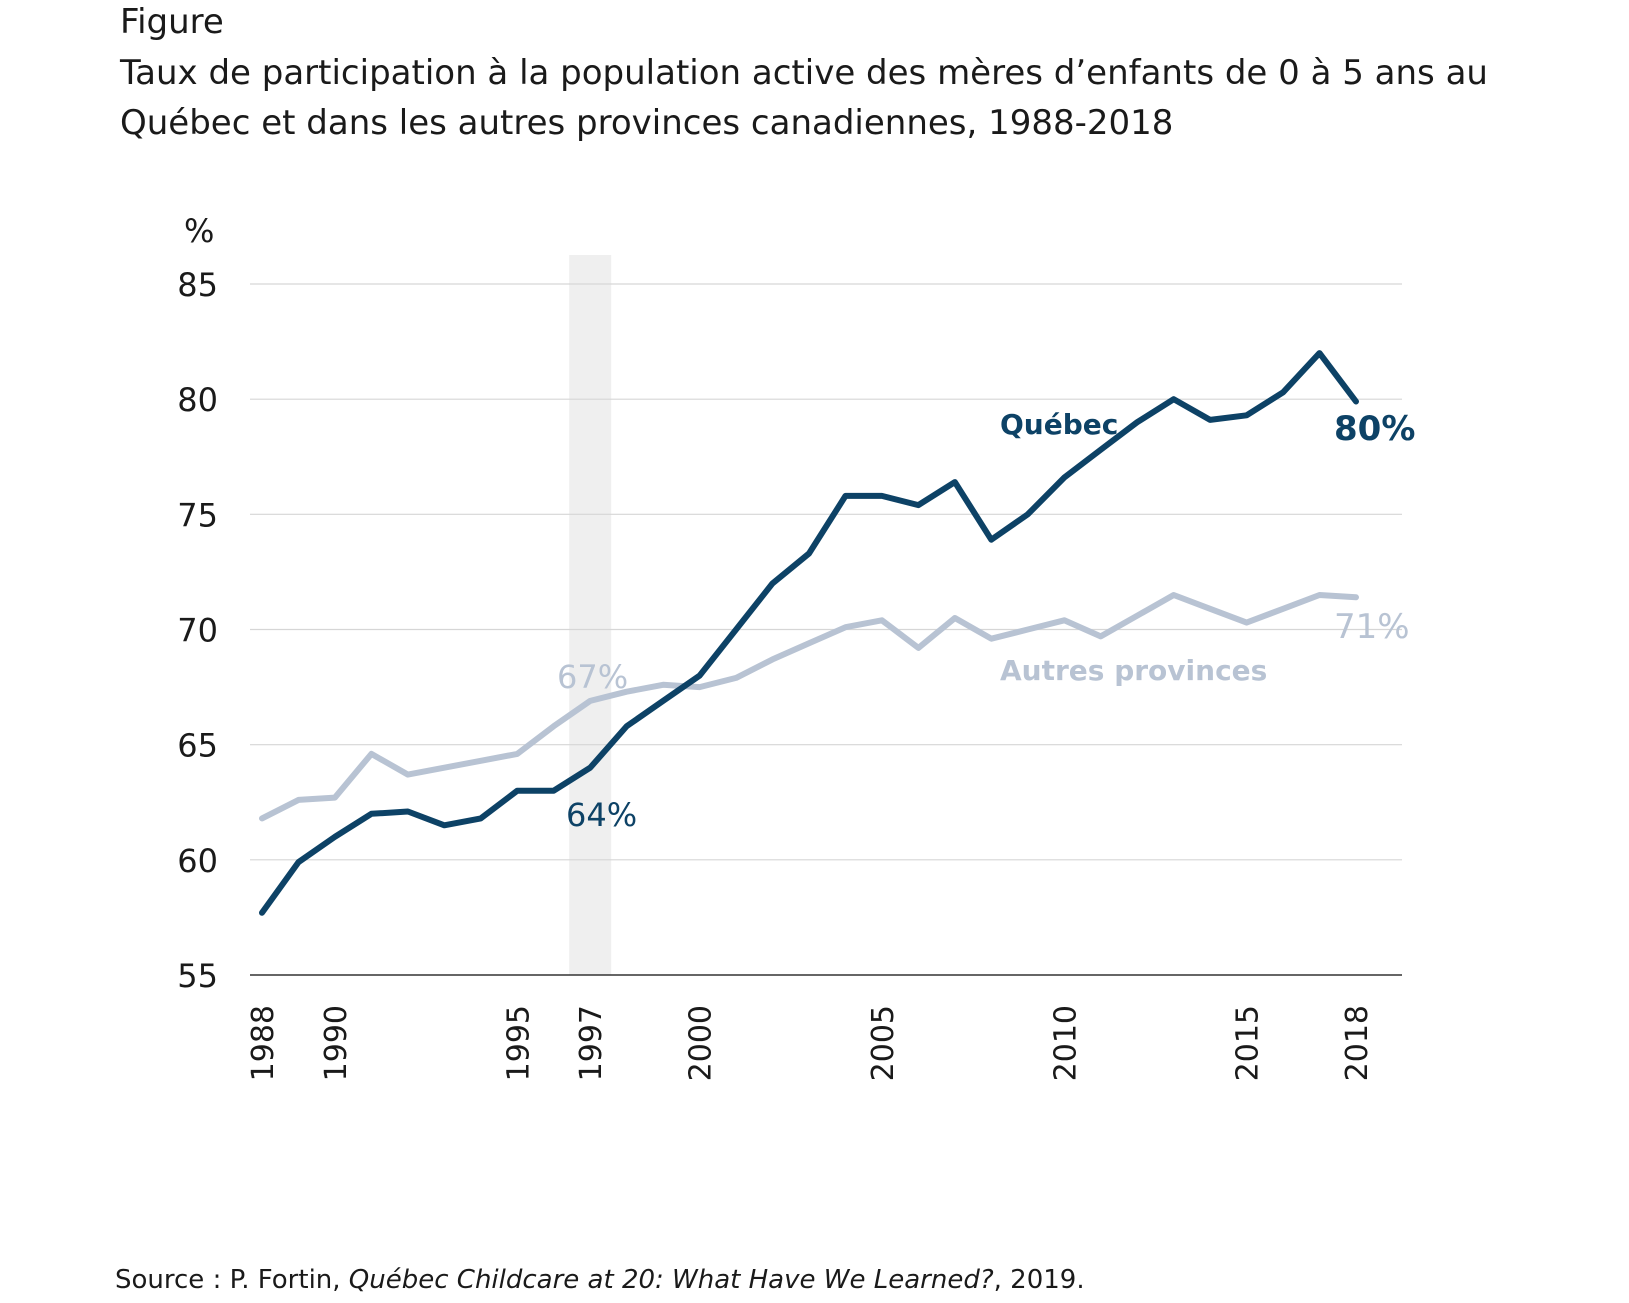  Describe the element at coordinates (1248, 1043) in the screenshot. I see `x-tick-2015: 2015` at that location.